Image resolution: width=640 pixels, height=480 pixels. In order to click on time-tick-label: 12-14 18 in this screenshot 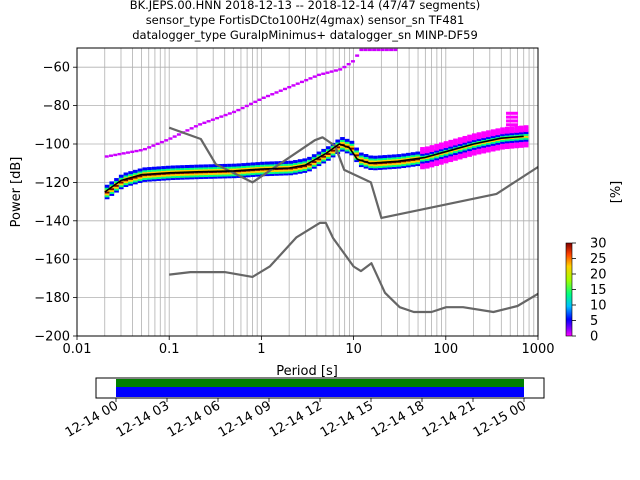, I will do `click(398, 419)`.